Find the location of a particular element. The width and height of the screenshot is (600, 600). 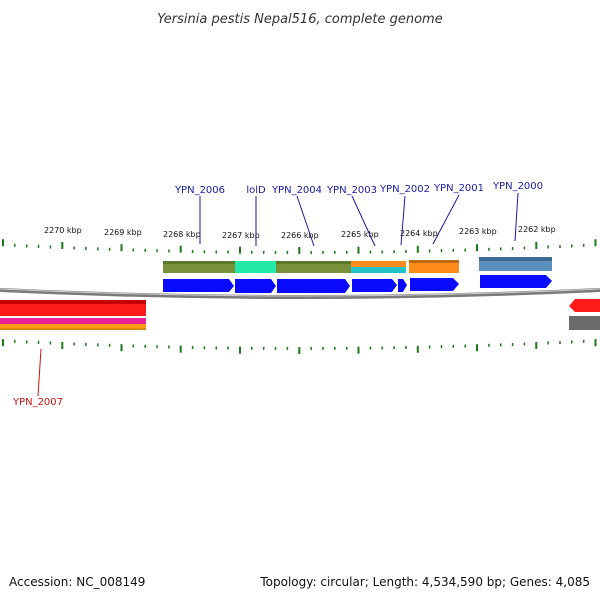

gene-arrow-ypn-2002 is located at coordinates (402, 285).